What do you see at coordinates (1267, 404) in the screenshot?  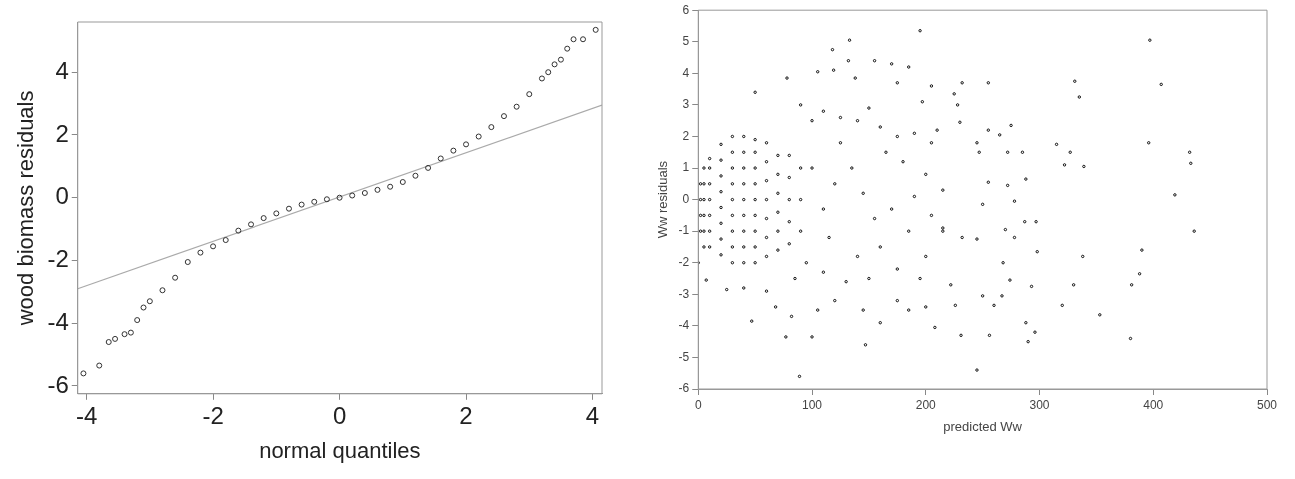 I see `x-tick-label: 500` at bounding box center [1267, 404].